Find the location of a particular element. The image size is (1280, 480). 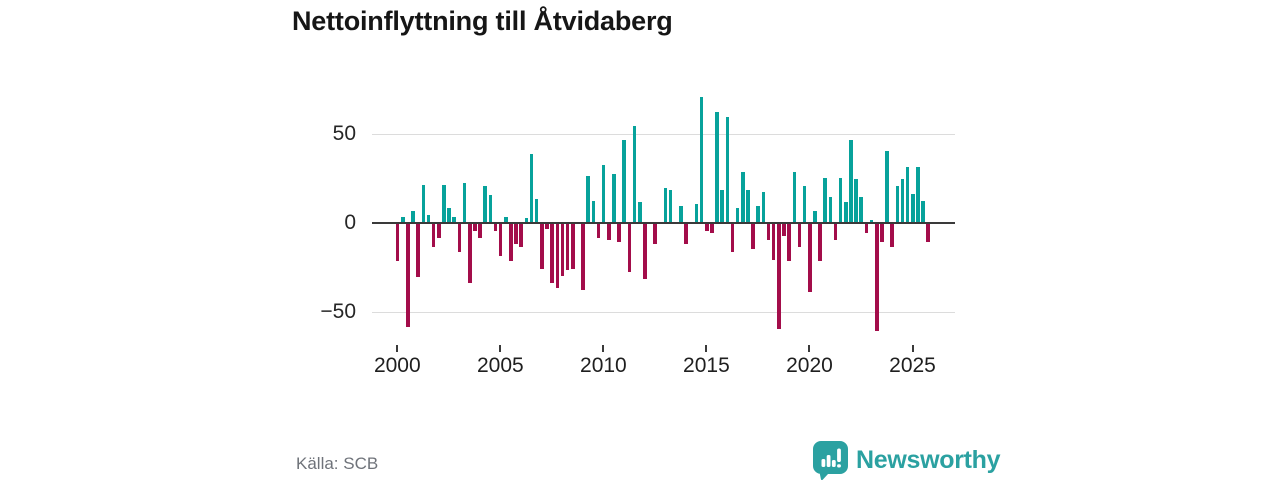

x-axis-label: 2000 is located at coordinates (397, 365).